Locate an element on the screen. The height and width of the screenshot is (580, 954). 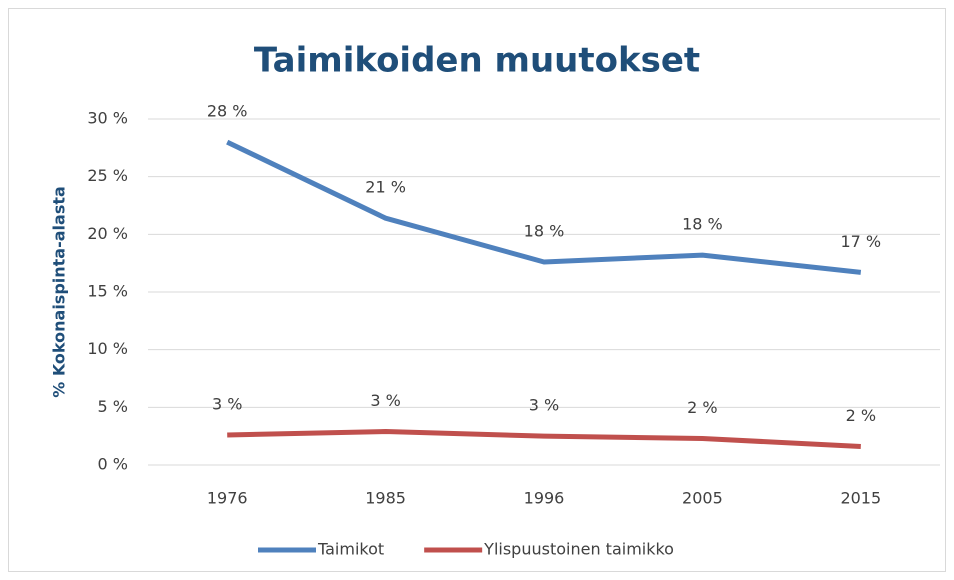
legend-label: Taimikot is located at coordinates (350, 549).